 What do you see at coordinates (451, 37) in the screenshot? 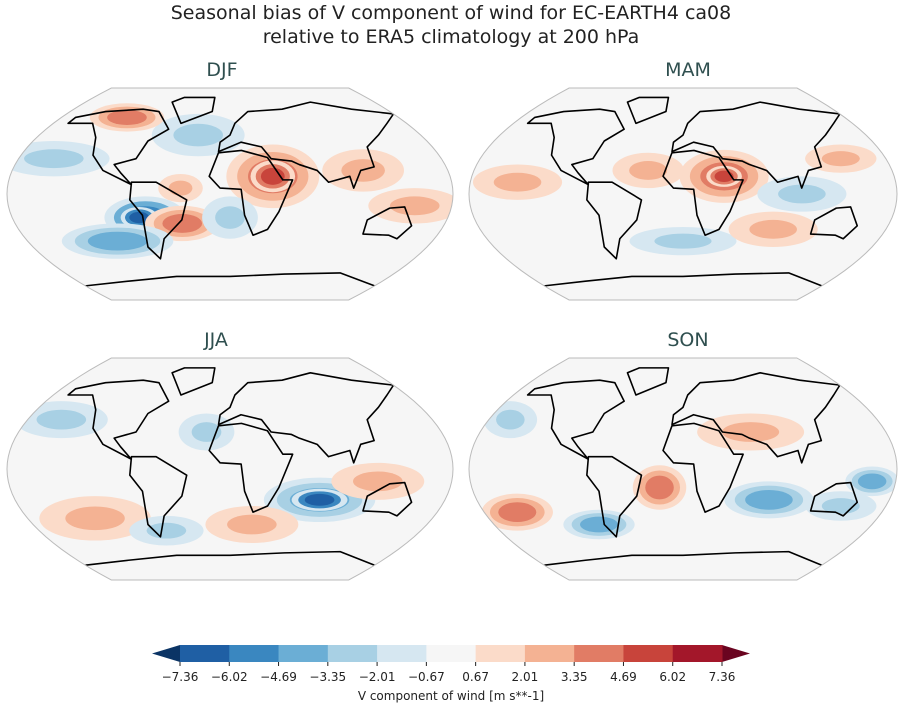
I see `figure-title-line2: relative to ERA5 climatology at 200 hPa` at bounding box center [451, 37].